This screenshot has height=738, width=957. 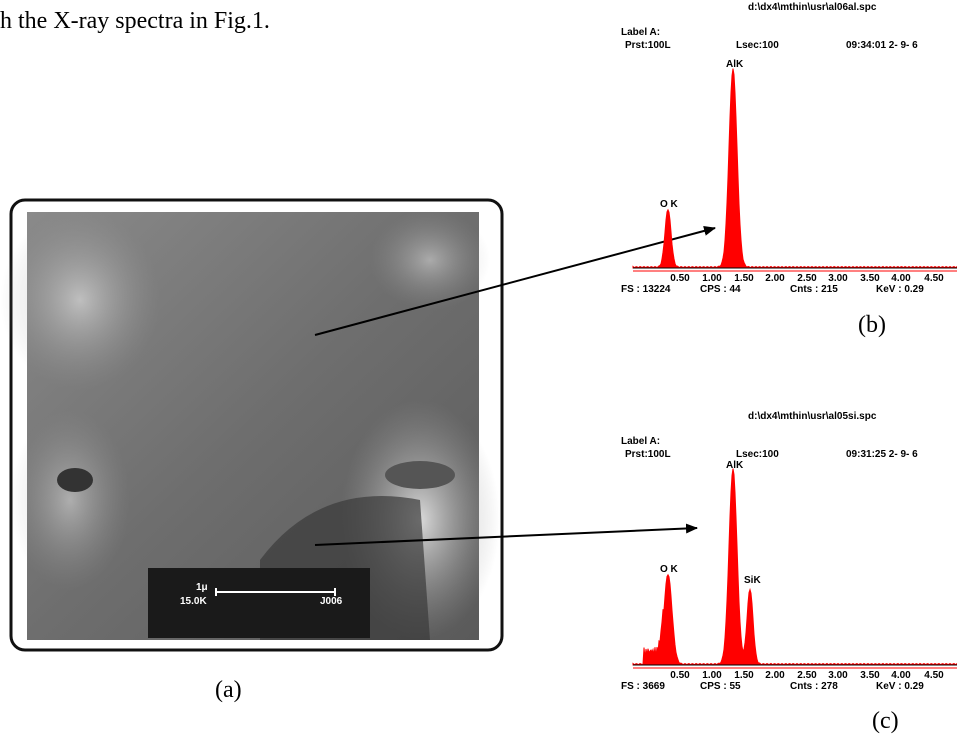 What do you see at coordinates (885, 721) in the screenshot?
I see `caption: (c)` at bounding box center [885, 721].